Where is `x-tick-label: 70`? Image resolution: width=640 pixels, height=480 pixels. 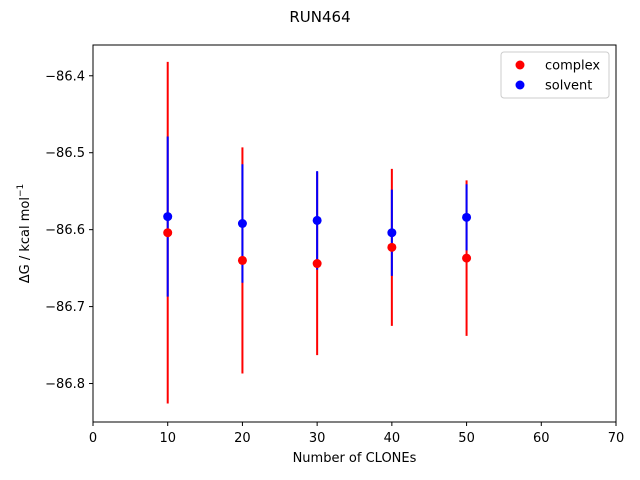 x-tick-label: 70 is located at coordinates (616, 438).